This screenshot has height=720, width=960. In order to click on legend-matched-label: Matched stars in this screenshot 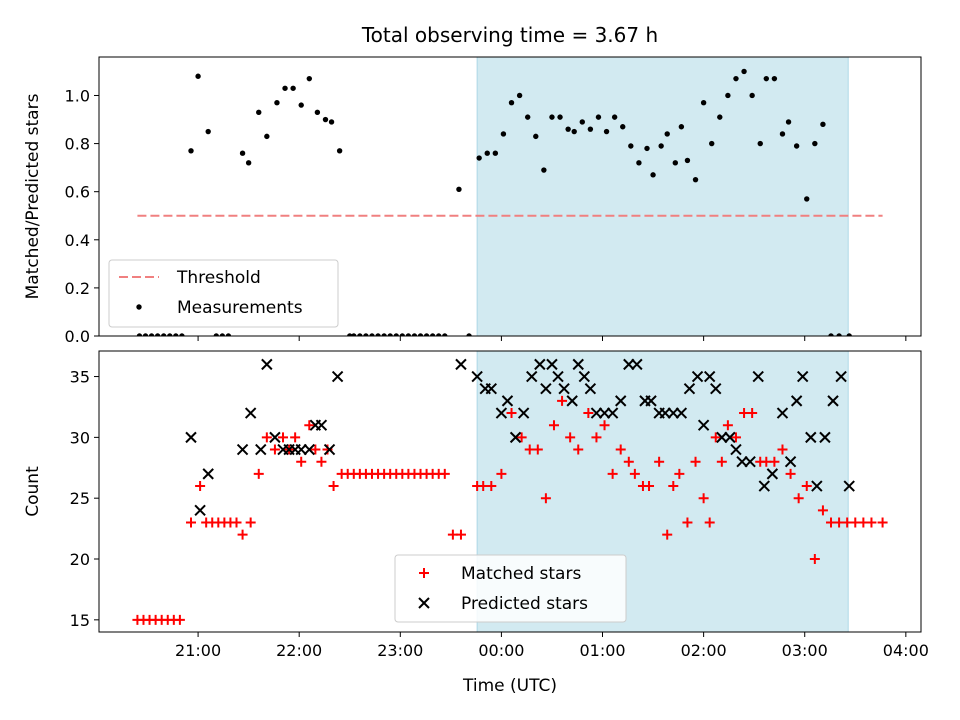, I will do `click(521, 574)`.